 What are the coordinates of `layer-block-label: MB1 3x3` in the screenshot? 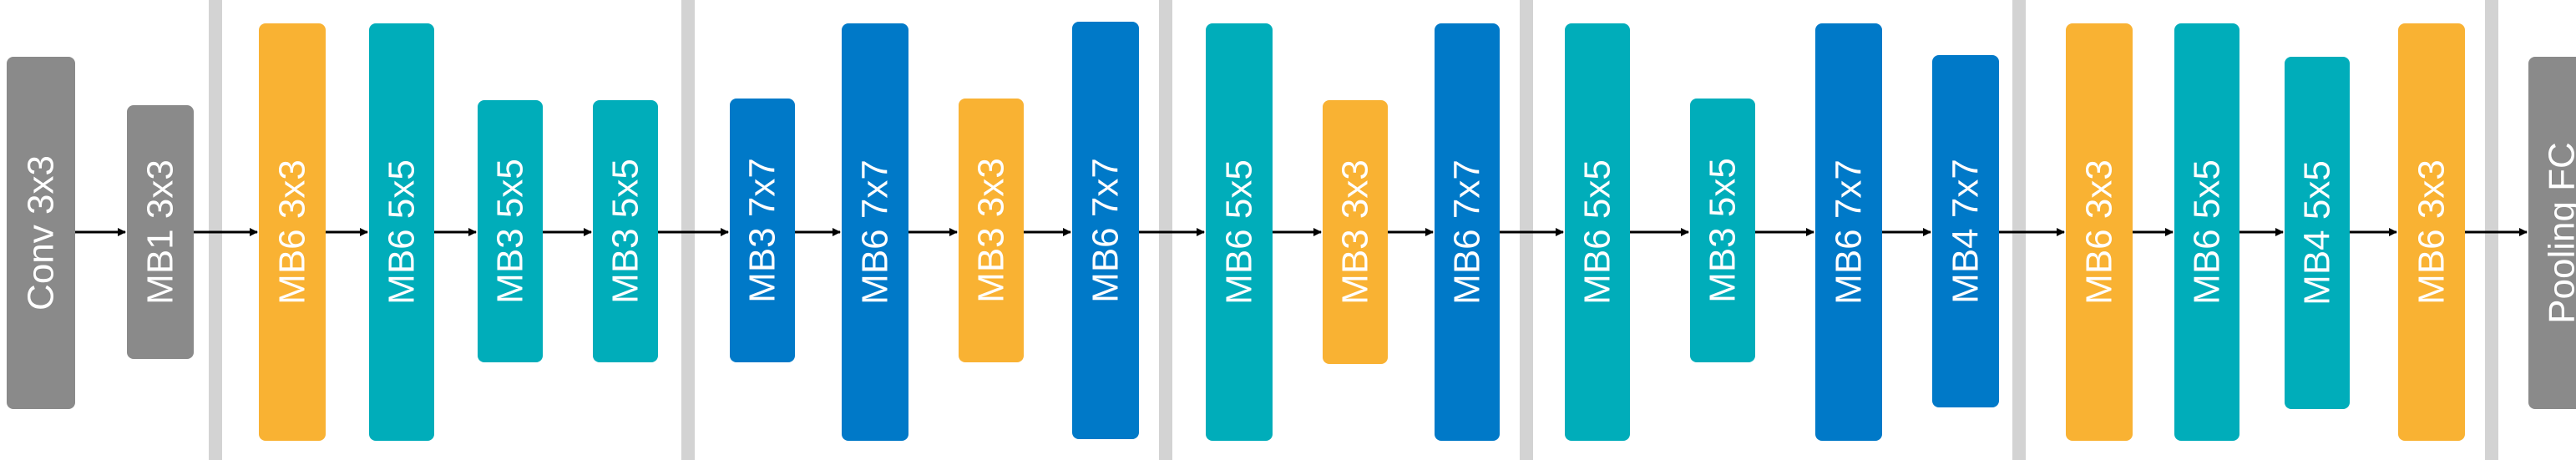 It's located at (160, 232).